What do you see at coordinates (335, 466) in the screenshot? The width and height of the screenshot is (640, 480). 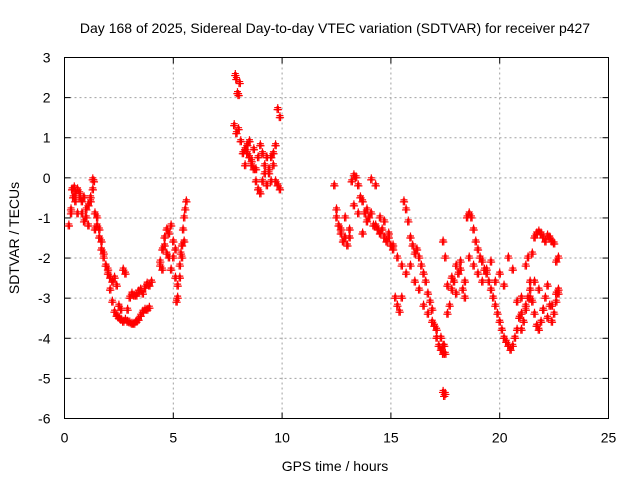 I see `x-axis-label: GPS time / hours` at bounding box center [335, 466].